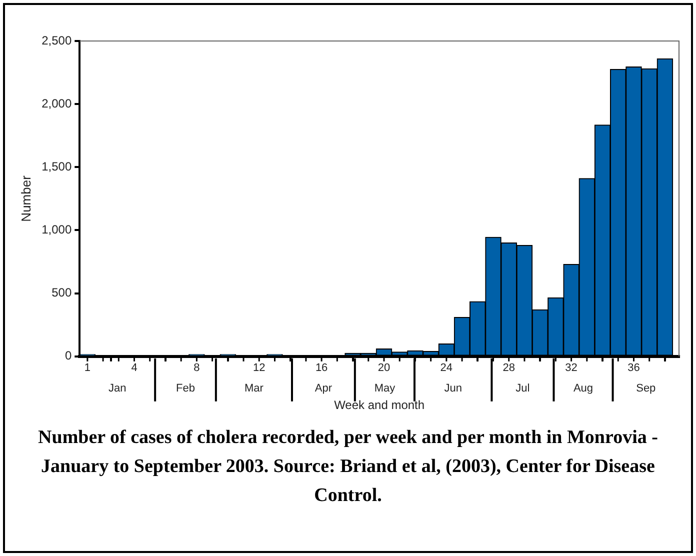  Describe the element at coordinates (57, 103) in the screenshot. I see `y-tick-label: 2,000` at that location.